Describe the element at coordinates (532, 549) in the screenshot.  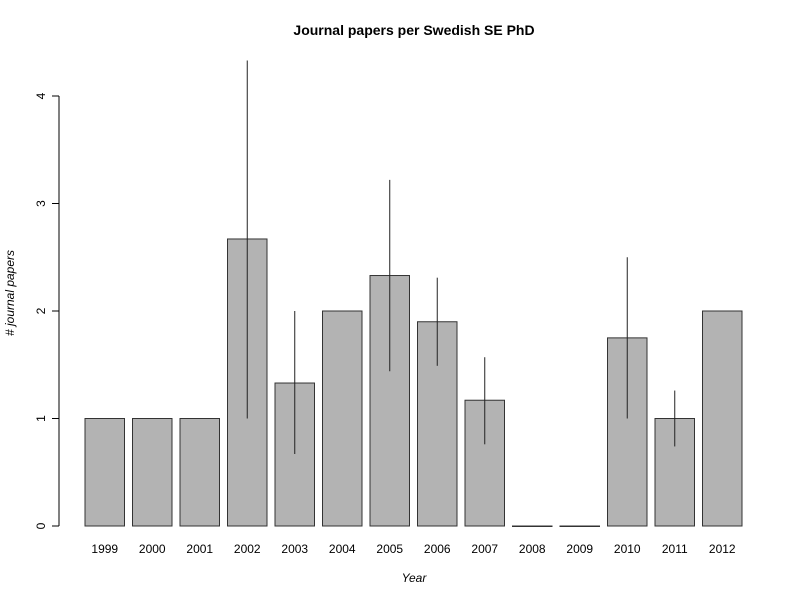
I see `x-tick-label: 2008` at that location.